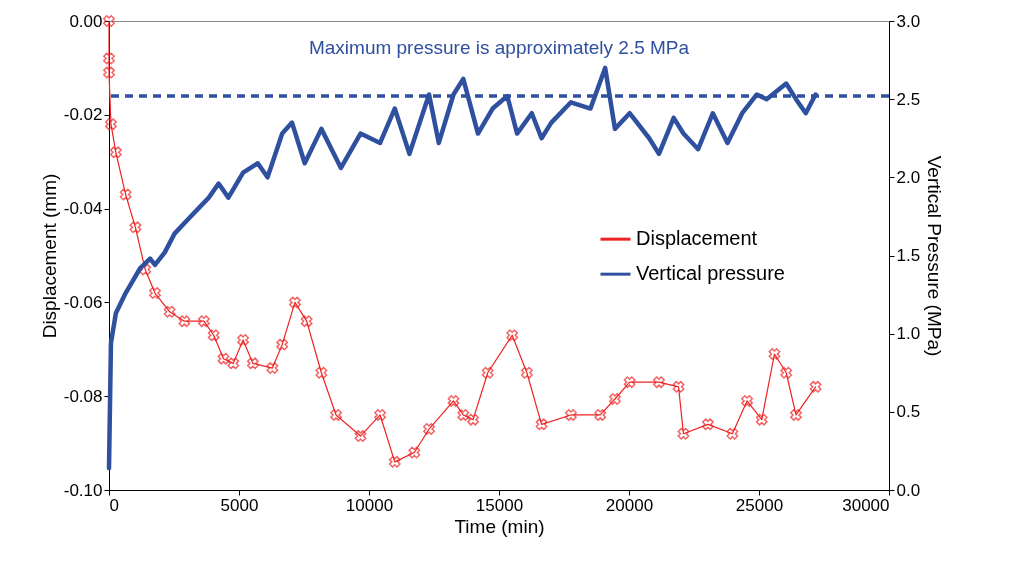 The width and height of the screenshot is (1023, 586). Describe the element at coordinates (908, 490) in the screenshot. I see `y2-tick-label: 0.0` at that location.